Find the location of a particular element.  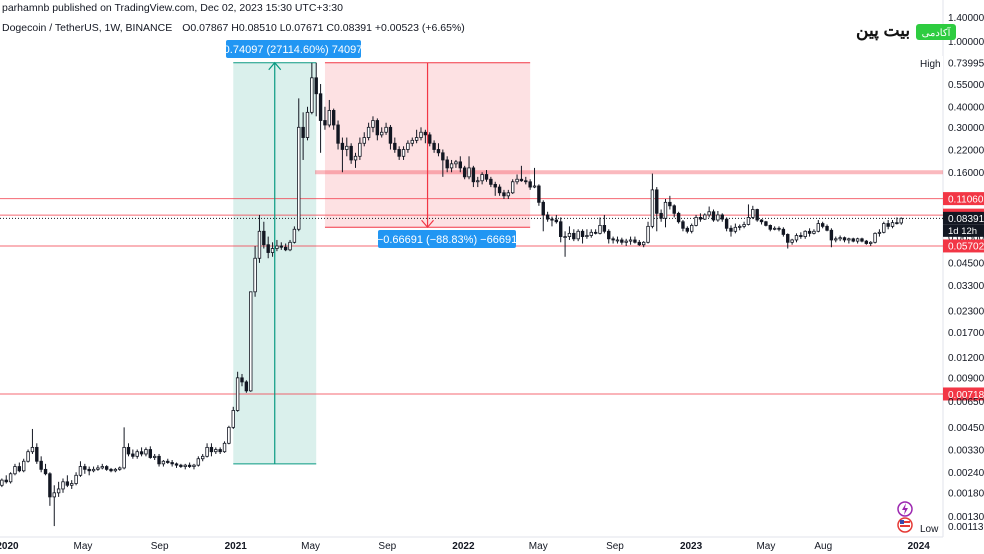

measure-down-label: −0.66691 (−88.83%) −66691 is located at coordinates (447, 239).